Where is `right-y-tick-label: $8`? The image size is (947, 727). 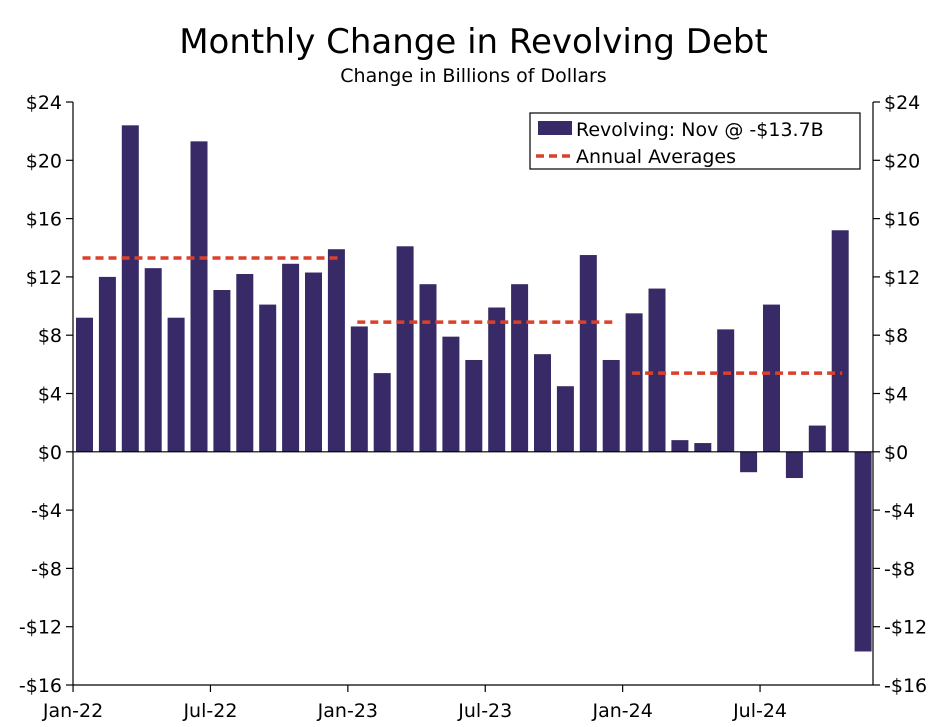 right-y-tick-label: $8 is located at coordinates (896, 336).